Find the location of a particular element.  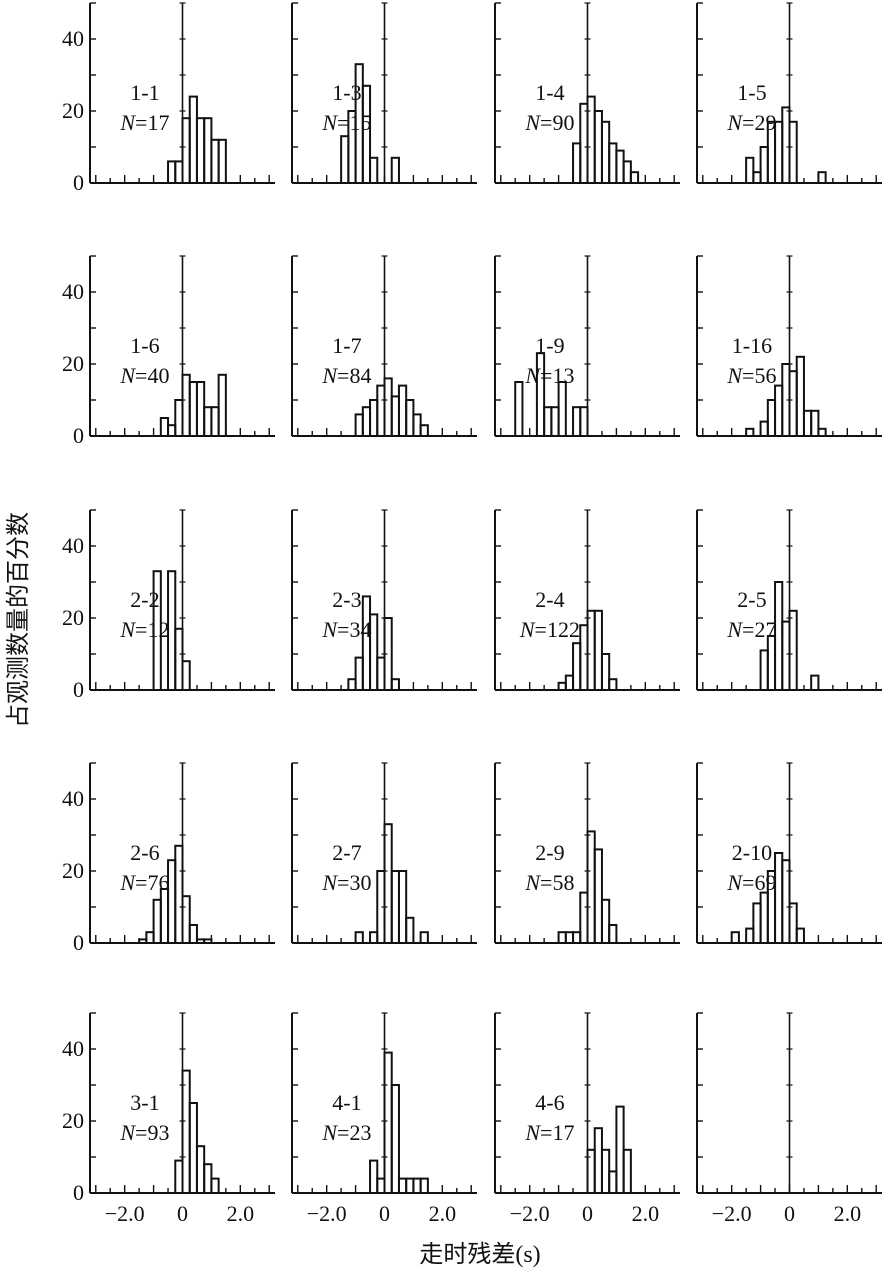

histogram-panel-1-7: 1-7 N=84 is located at coordinates (384, 346).